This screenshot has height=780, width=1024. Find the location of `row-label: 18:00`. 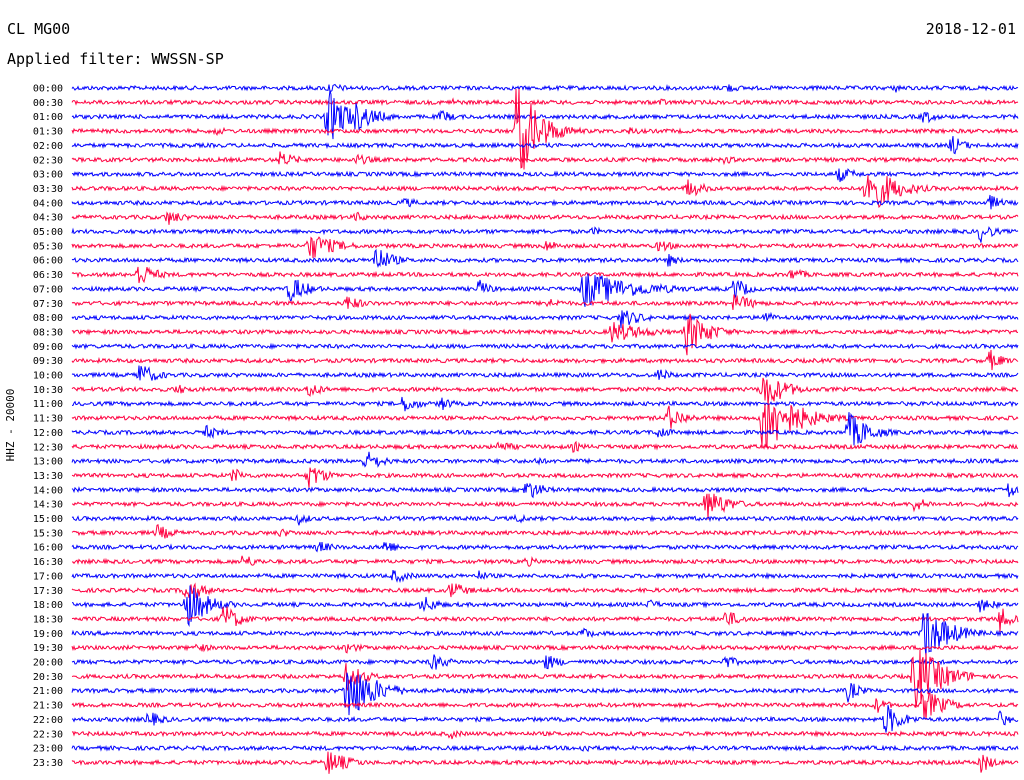

row-label: 18:00 is located at coordinates (48, 605).